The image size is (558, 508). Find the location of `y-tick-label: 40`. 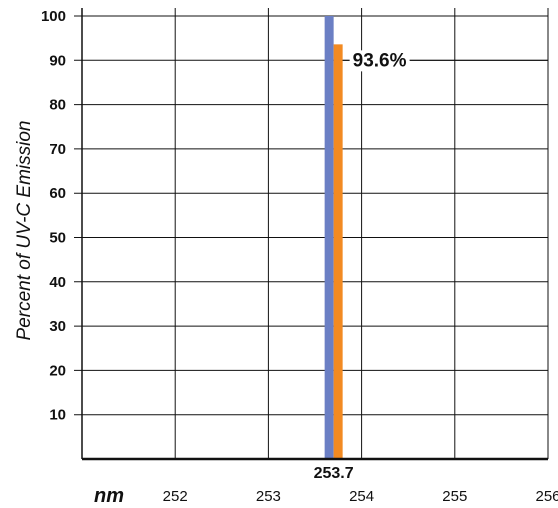

y-tick-label: 40 is located at coordinates (57, 282).